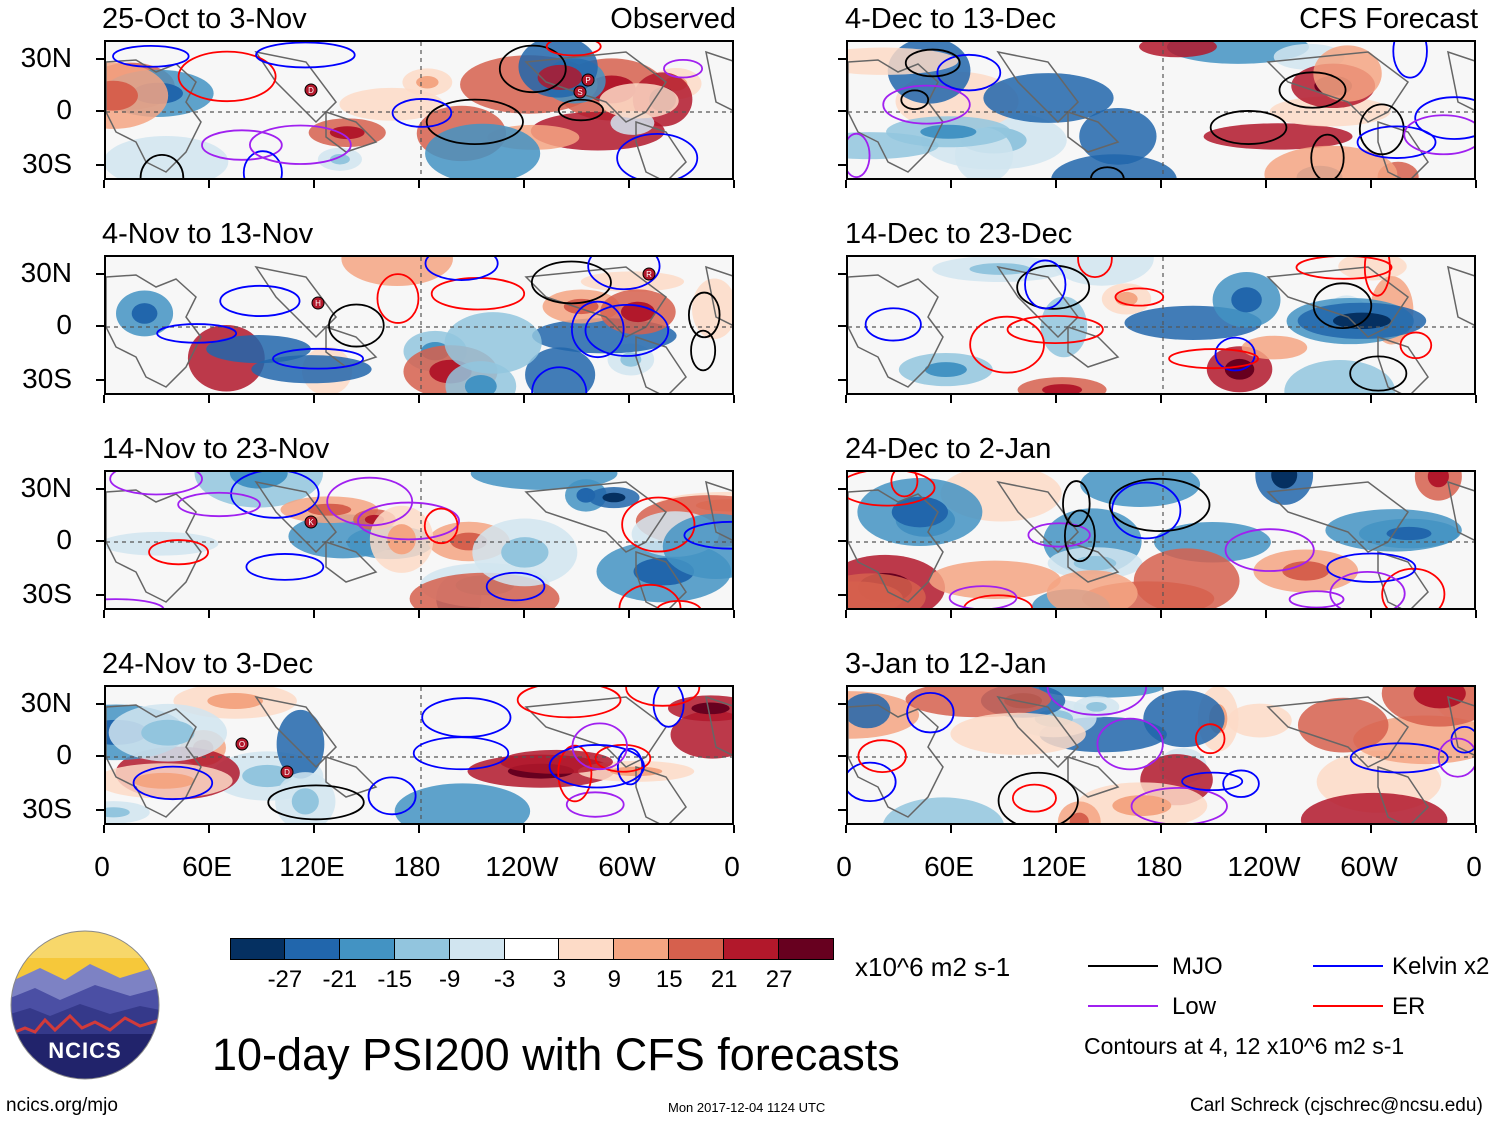 Image resolution: width=1510 pixels, height=1121 pixels. I want to click on storm-marker-label: K, so click(311, 522).